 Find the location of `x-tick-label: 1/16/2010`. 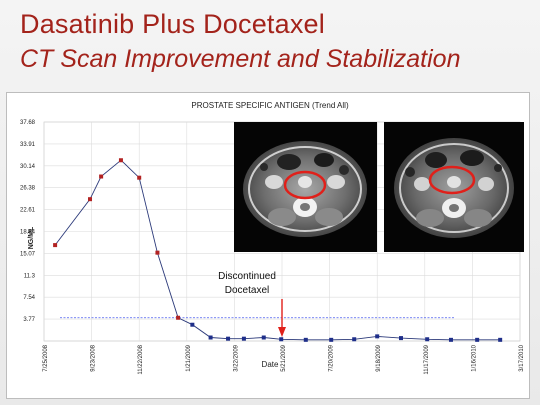

x-tick-label: 1/16/2010 is located at coordinates (474, 357).